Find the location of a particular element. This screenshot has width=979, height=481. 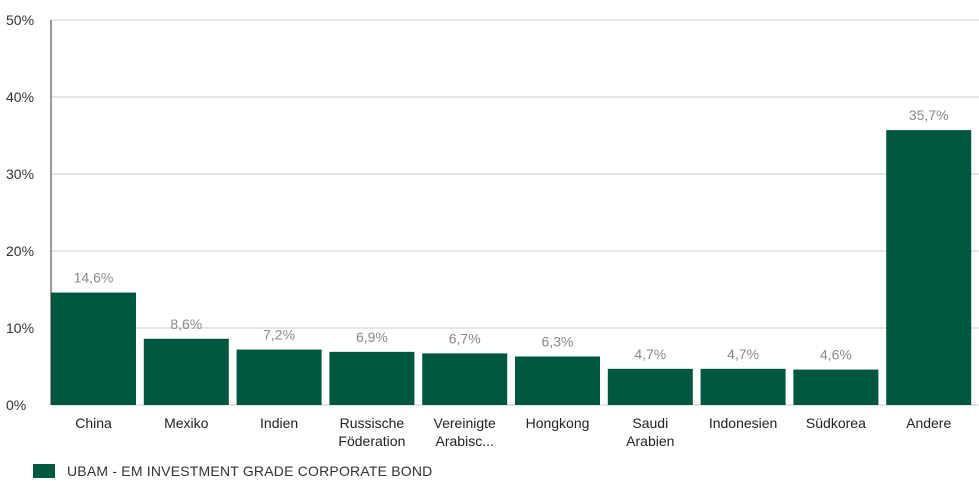

category-label: Mexiko is located at coordinates (186, 423).